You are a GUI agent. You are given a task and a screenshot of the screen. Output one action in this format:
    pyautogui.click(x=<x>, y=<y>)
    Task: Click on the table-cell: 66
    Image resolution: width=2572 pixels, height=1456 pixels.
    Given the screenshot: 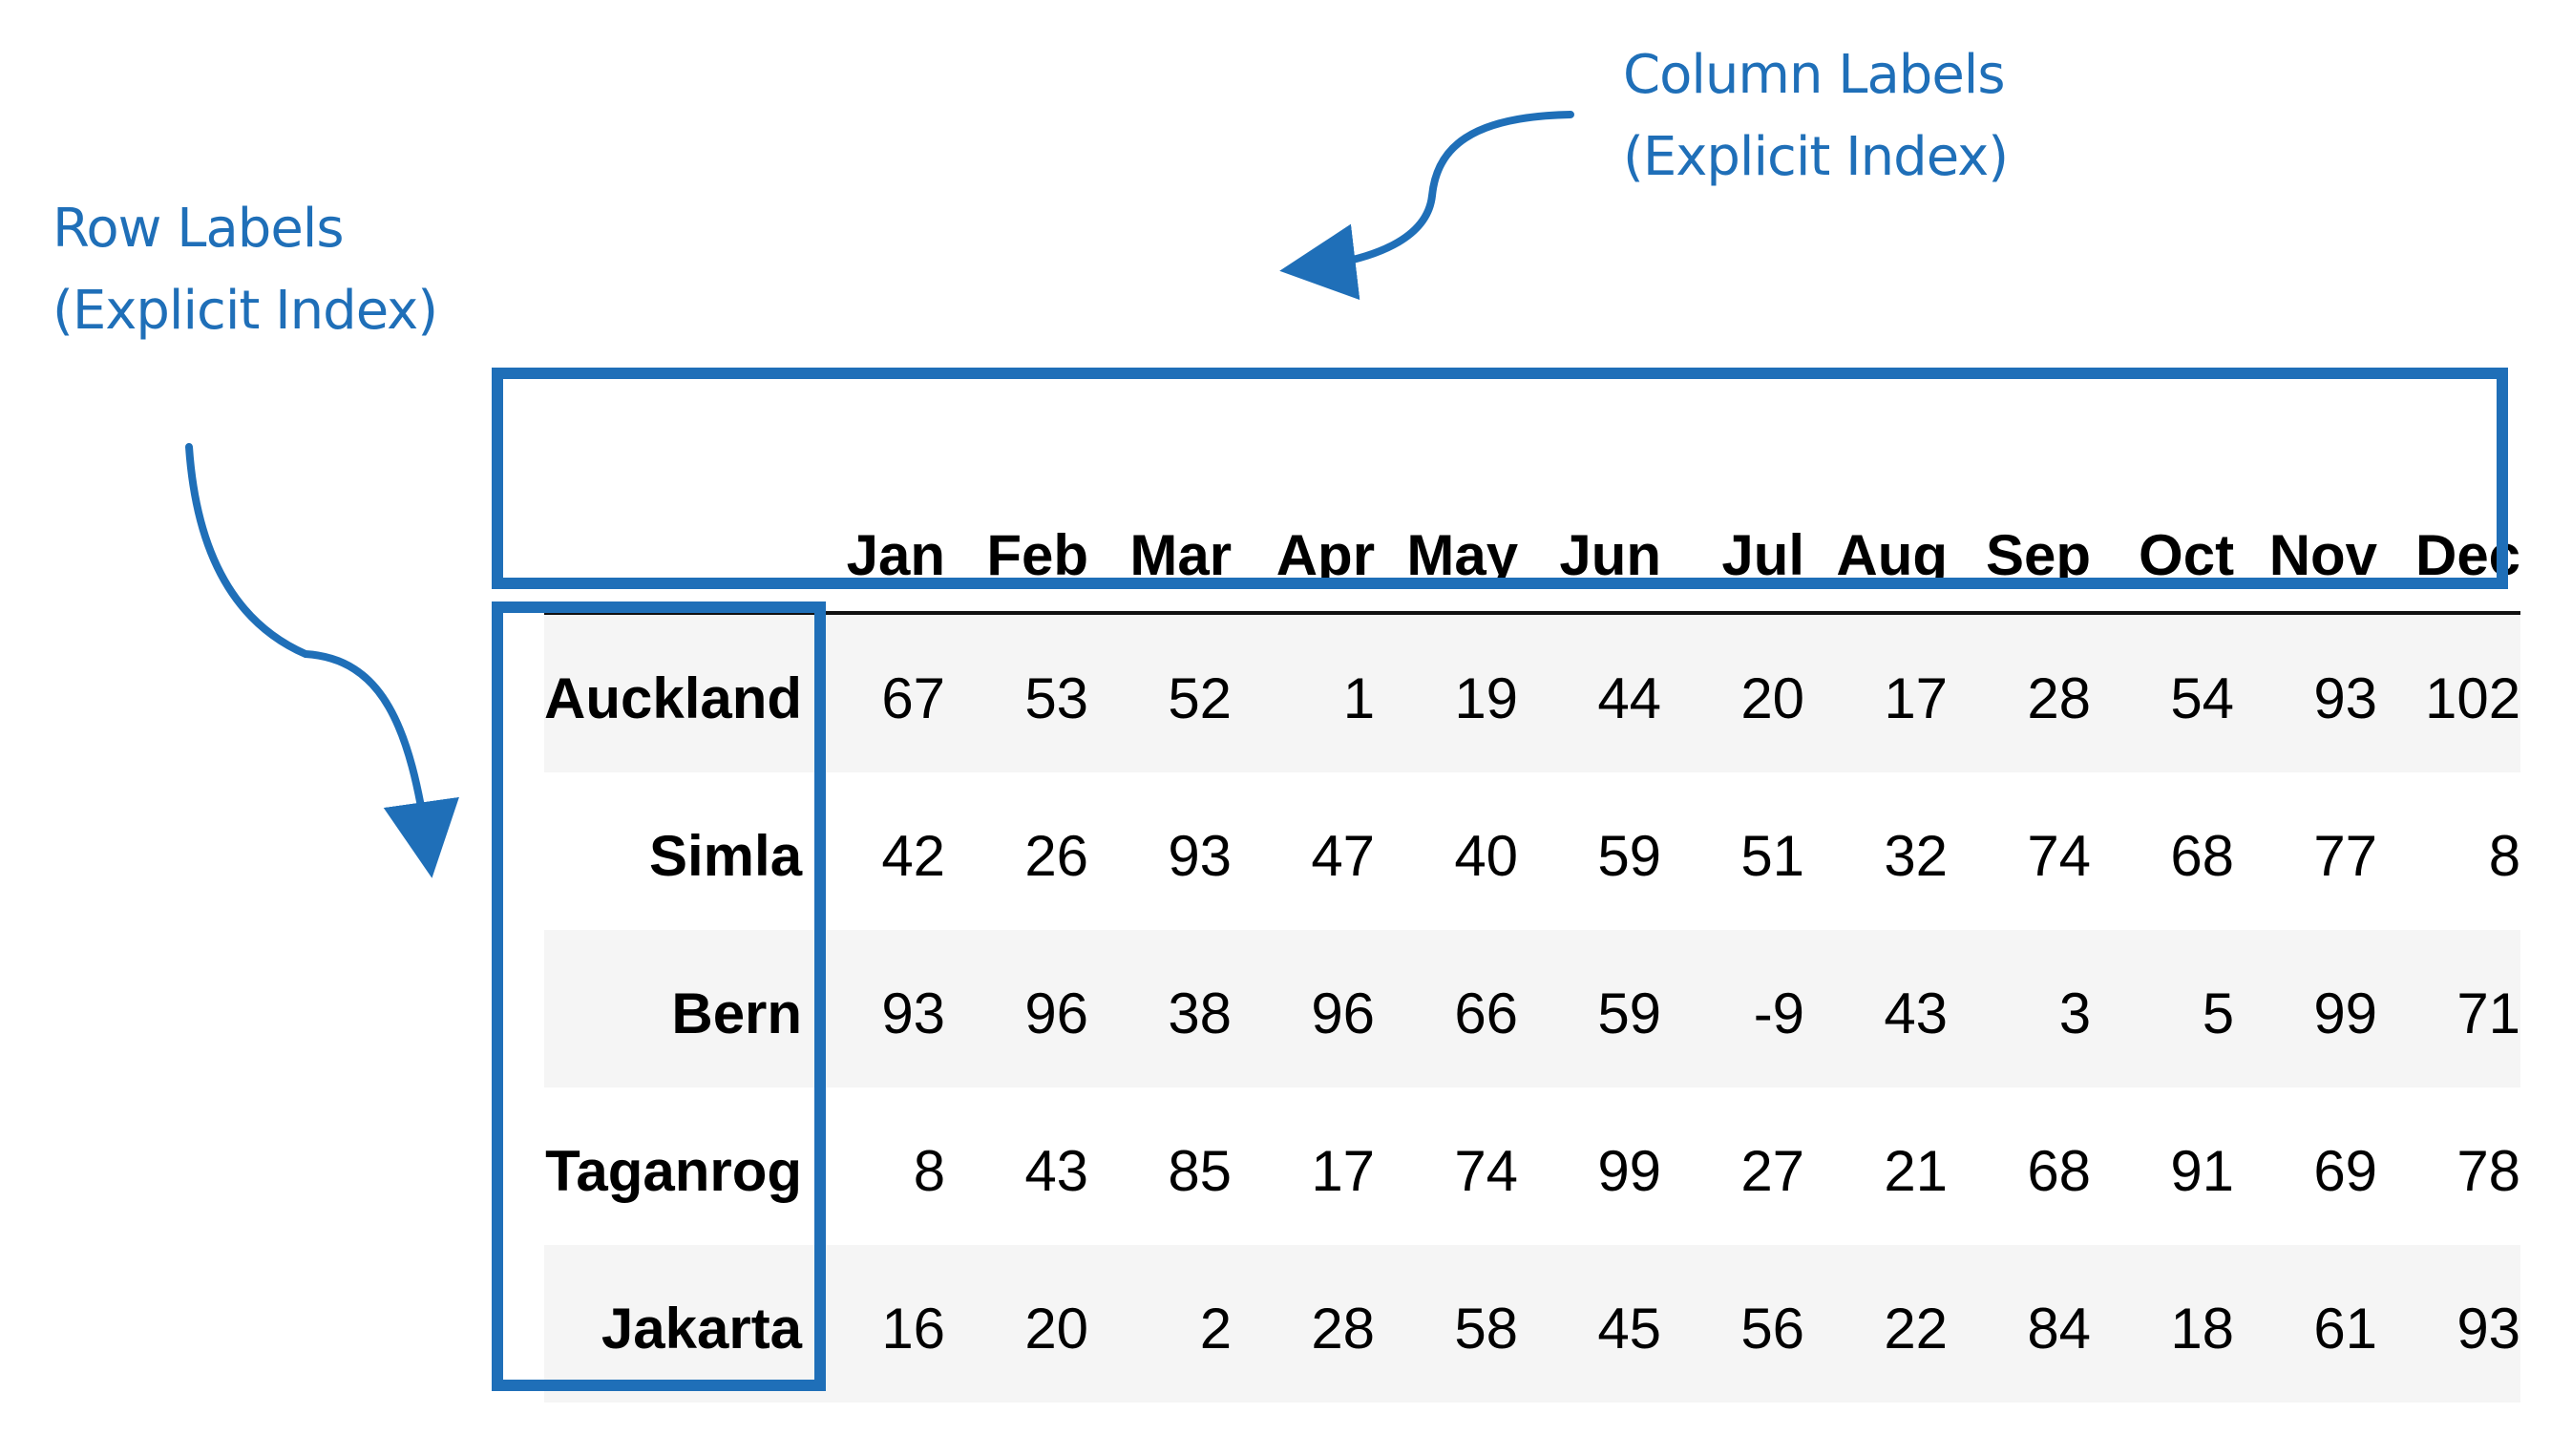 What is the action you would take?
    pyautogui.click(x=1447, y=1008)
    